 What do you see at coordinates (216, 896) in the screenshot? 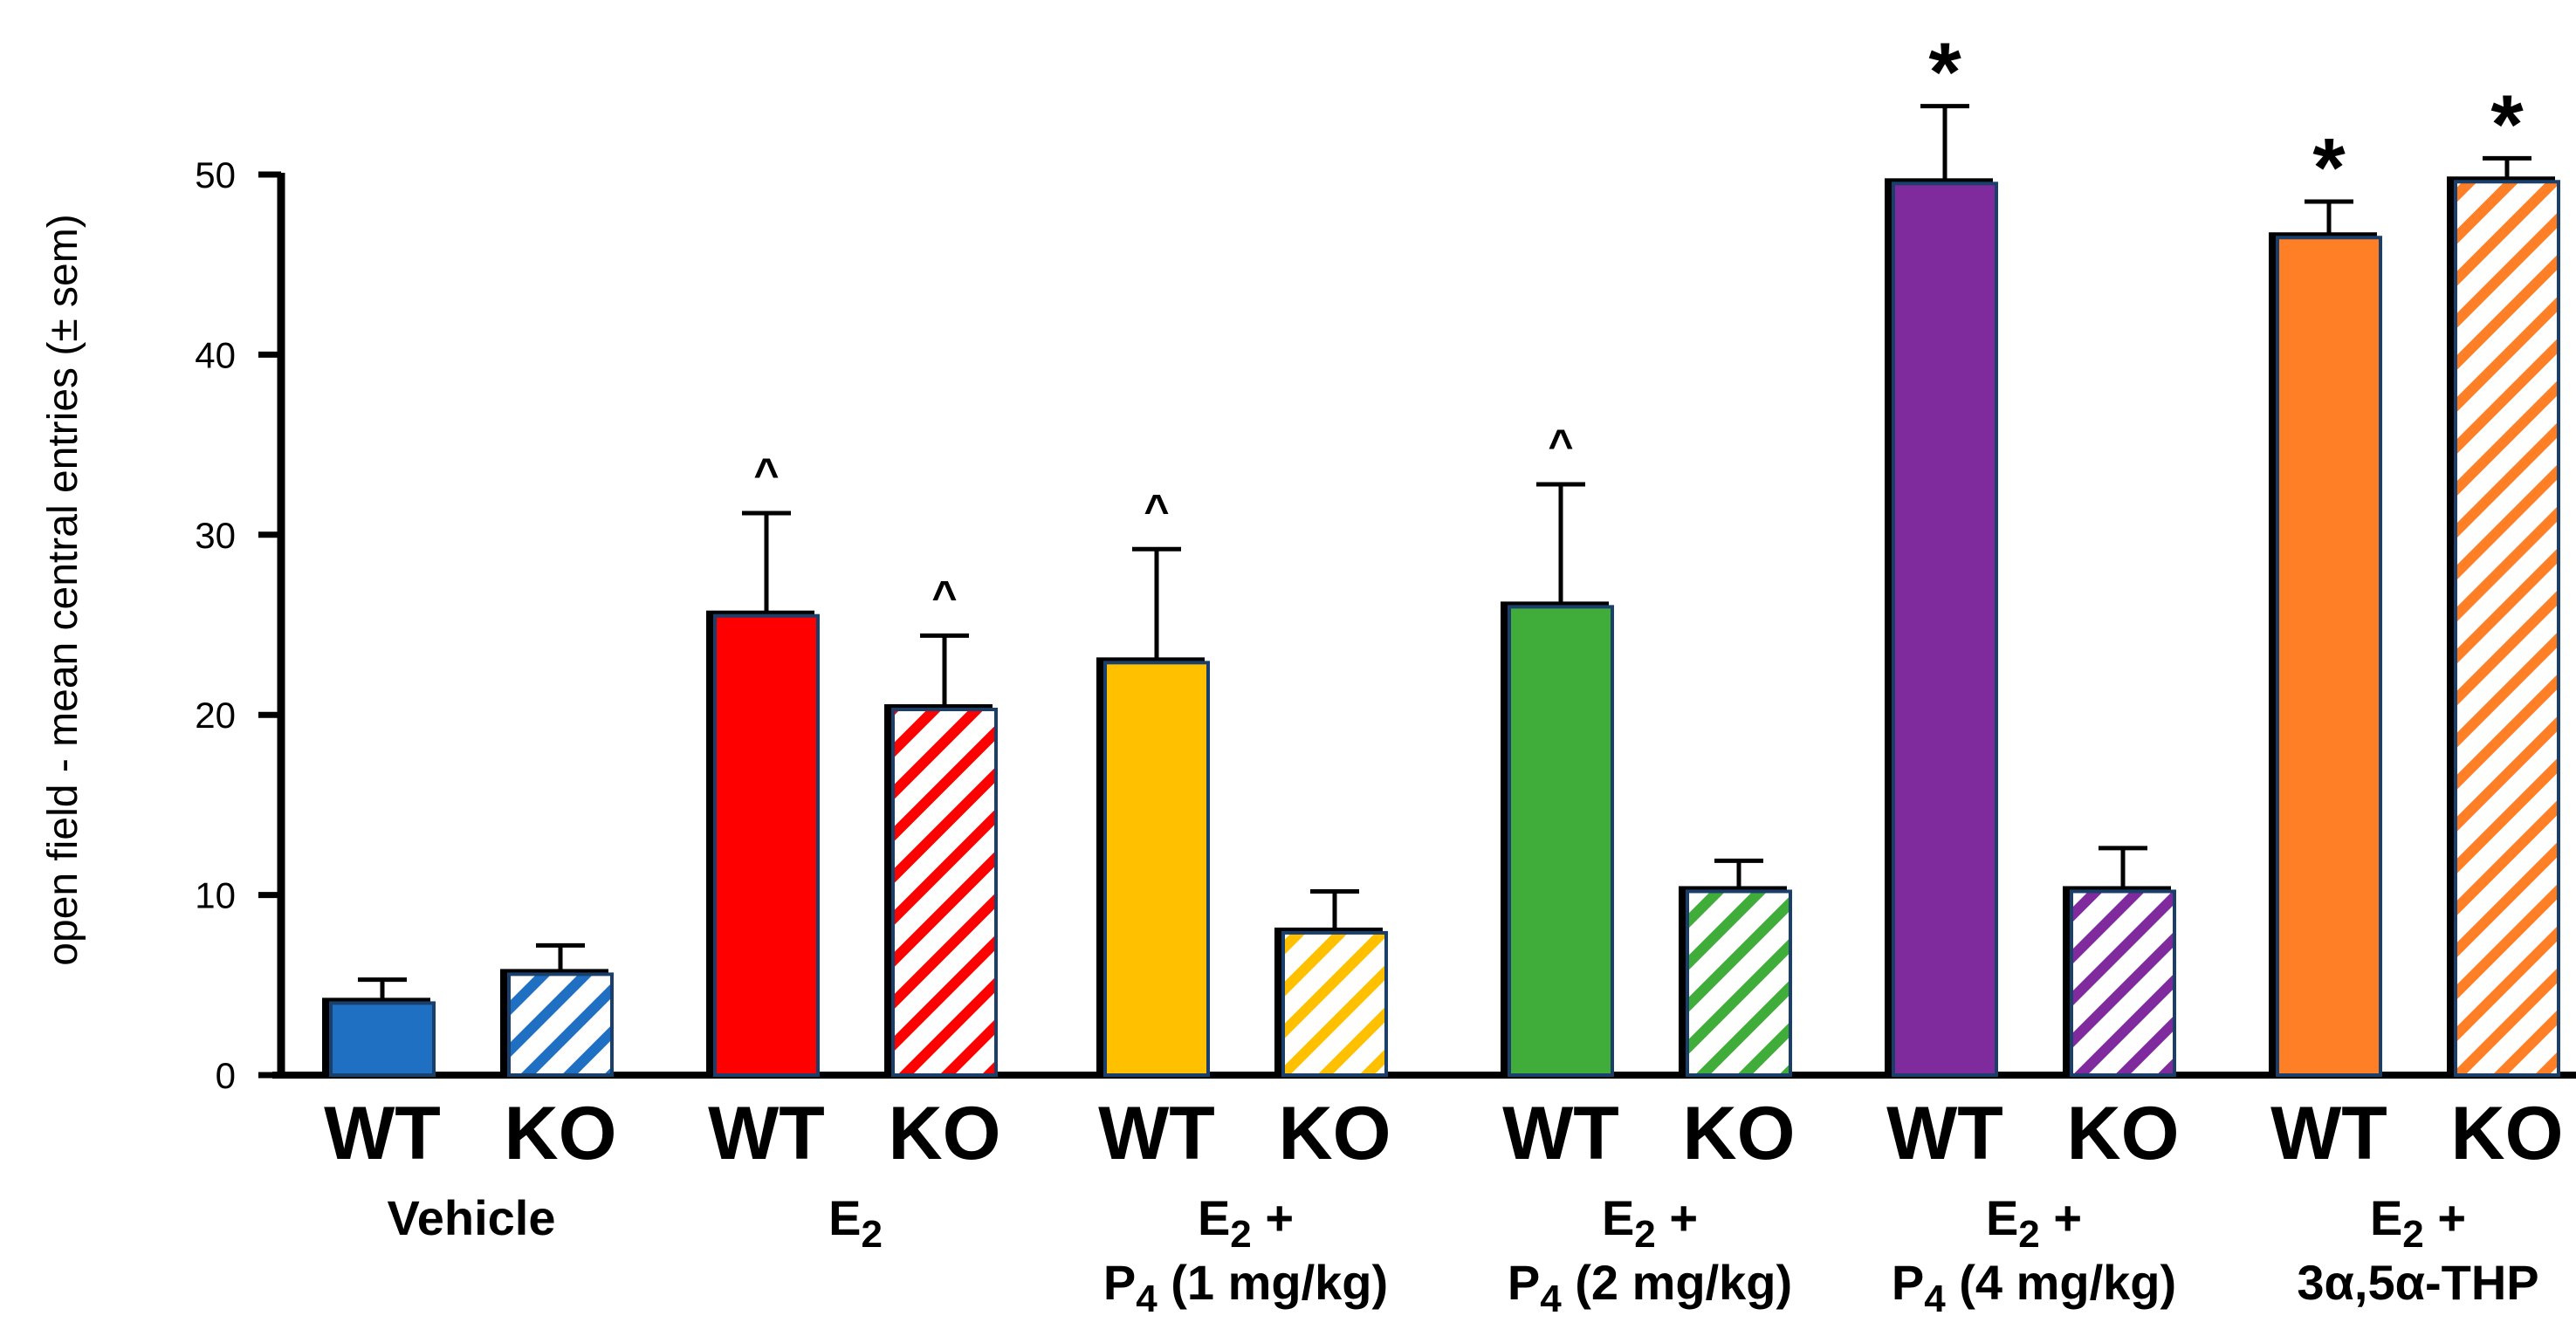
I see `y-tick-label: 10` at bounding box center [216, 896].